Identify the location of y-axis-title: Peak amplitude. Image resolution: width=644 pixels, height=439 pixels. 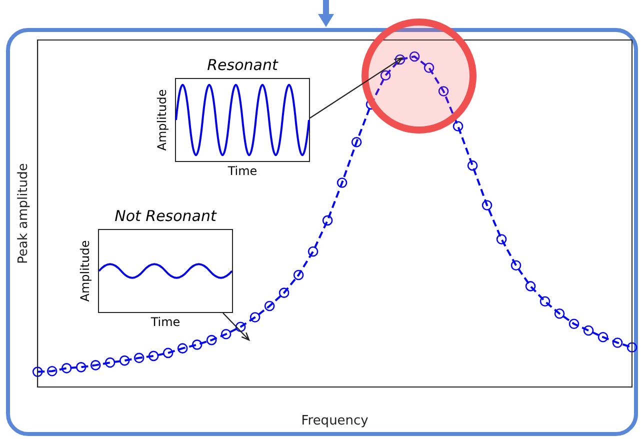
(24, 213).